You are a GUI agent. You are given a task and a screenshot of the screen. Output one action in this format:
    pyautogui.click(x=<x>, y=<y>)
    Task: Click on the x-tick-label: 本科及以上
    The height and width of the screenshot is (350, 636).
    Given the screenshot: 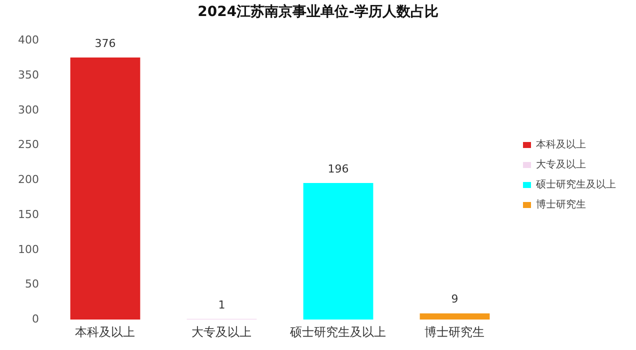 What is the action you would take?
    pyautogui.click(x=105, y=331)
    